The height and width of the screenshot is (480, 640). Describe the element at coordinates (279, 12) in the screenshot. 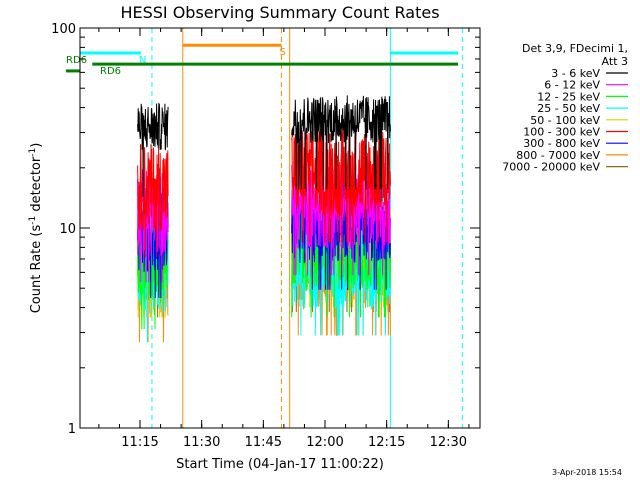

I see `chart-title: HESSI Observing Summary Count Rates` at that location.